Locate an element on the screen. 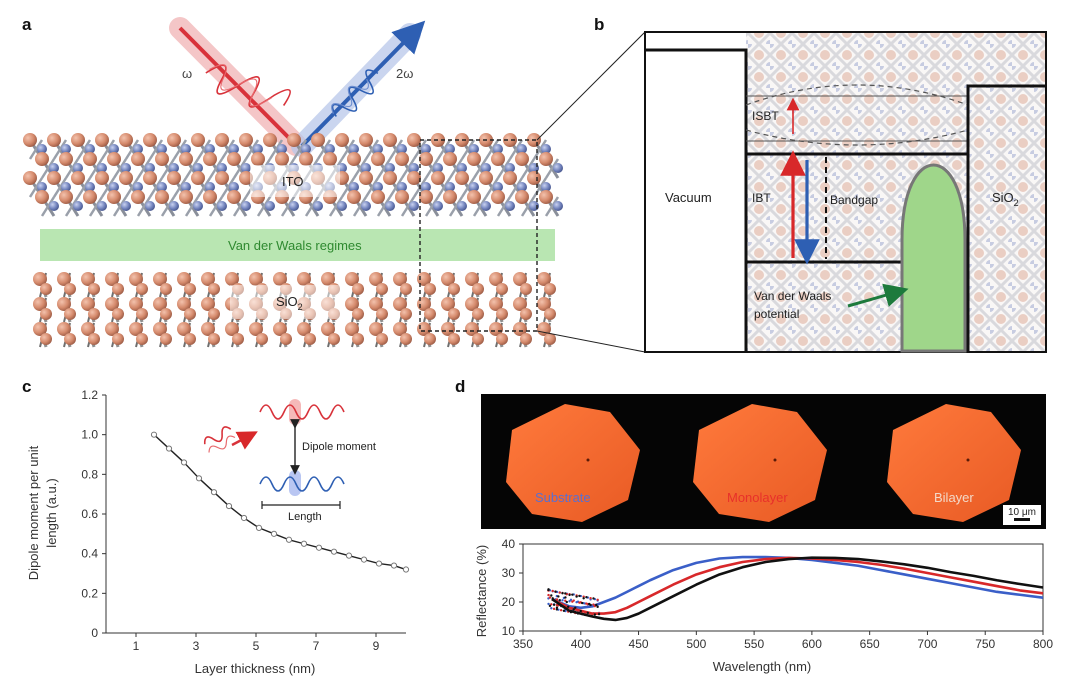 The width and height of the screenshot is (1071, 692). x-tick-label: 800 is located at coordinates (1043, 644).